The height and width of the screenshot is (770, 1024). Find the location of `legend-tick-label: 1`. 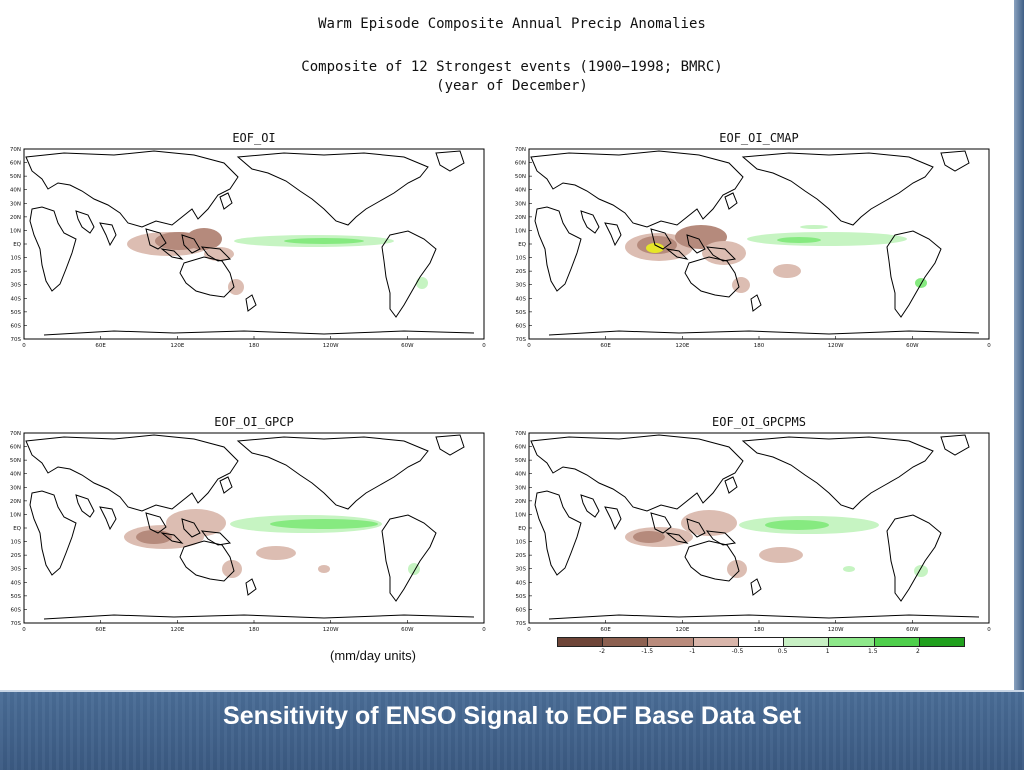

legend-tick-label: 1 is located at coordinates (827, 651).